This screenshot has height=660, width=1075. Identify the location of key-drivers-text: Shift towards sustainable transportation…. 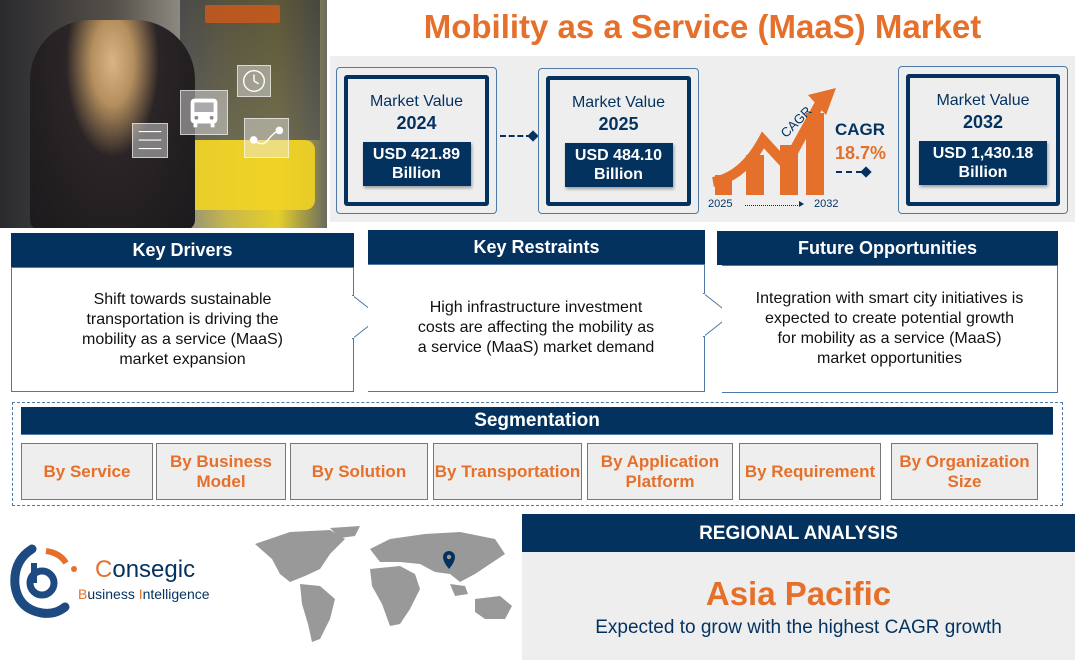
(182, 329).